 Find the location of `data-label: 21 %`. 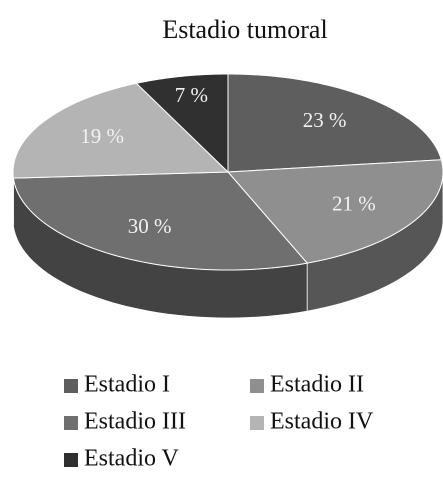

data-label: 21 % is located at coordinates (354, 204).